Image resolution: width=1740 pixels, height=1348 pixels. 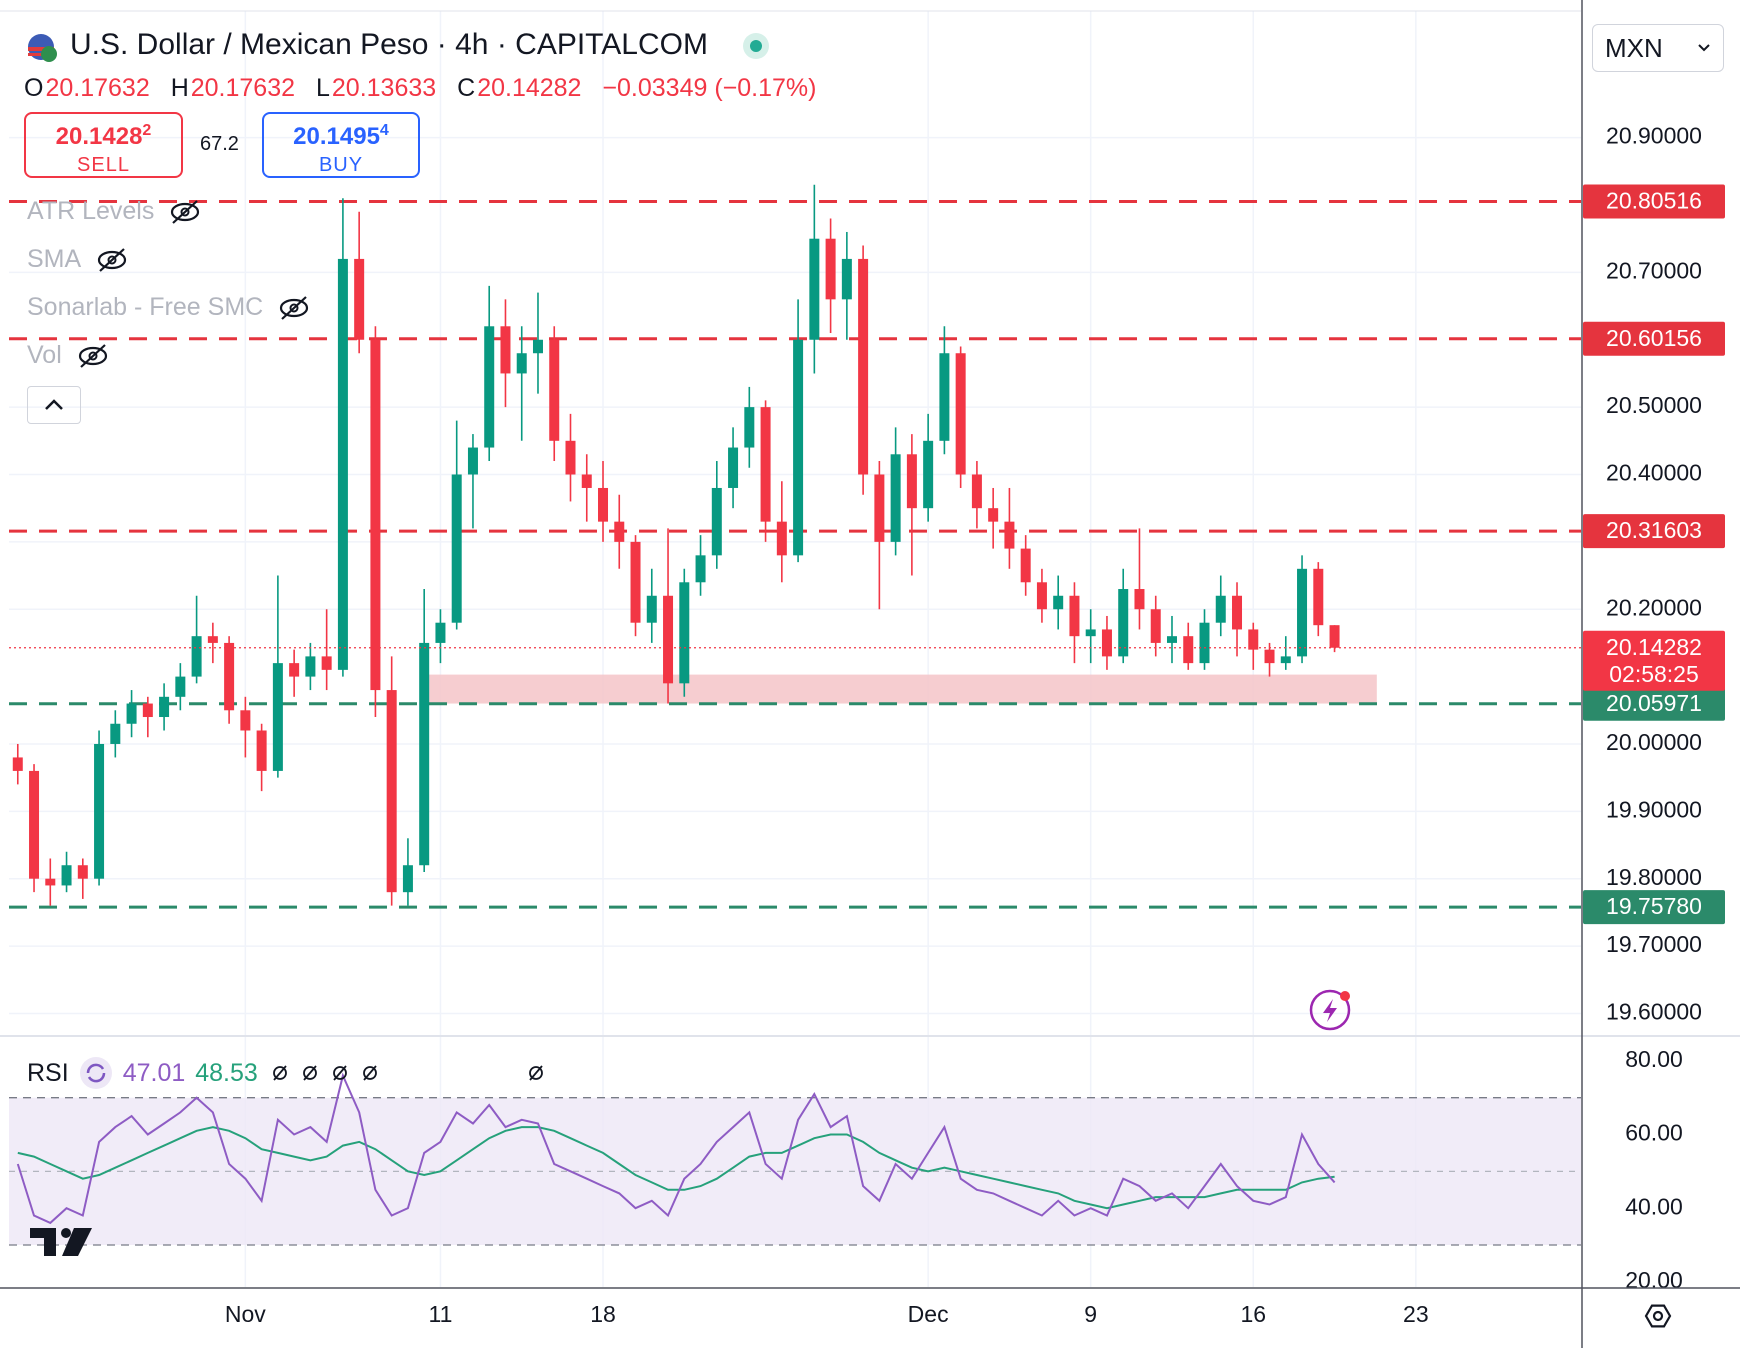 What do you see at coordinates (1654, 1059) in the screenshot?
I see `rsi-tick-label: 80.00` at bounding box center [1654, 1059].